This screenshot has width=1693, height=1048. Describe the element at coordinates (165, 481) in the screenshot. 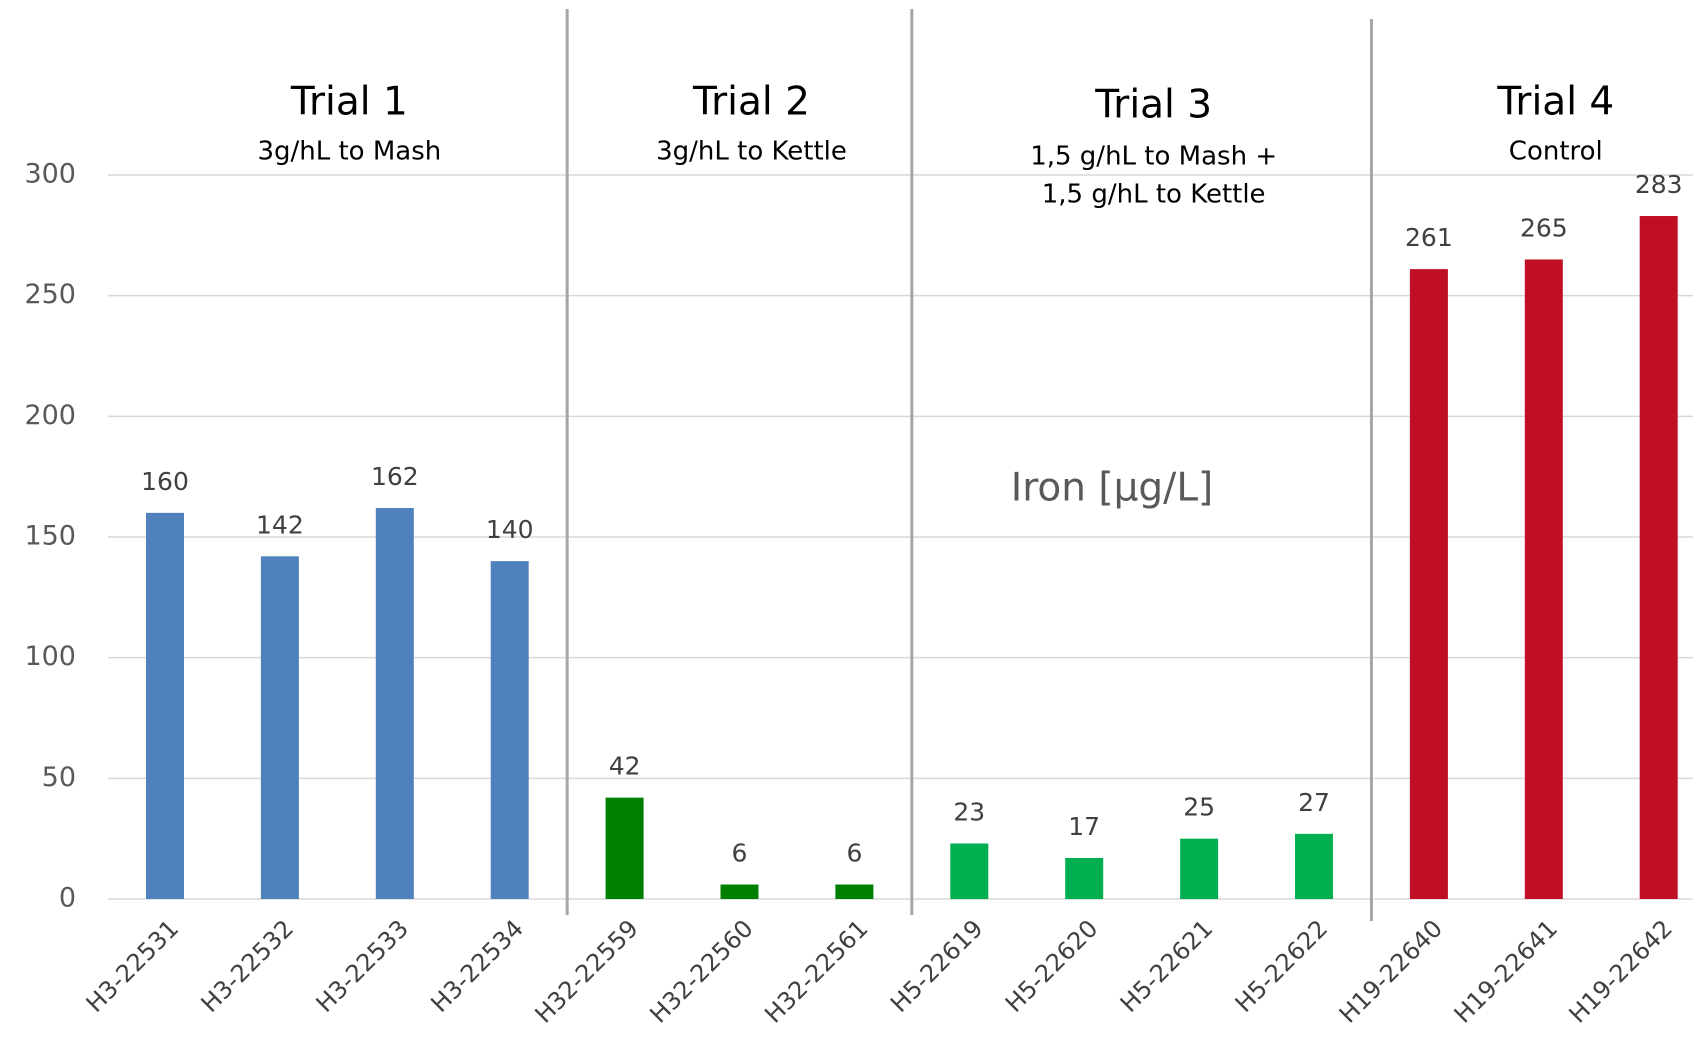

I see `value-label: 160` at that location.